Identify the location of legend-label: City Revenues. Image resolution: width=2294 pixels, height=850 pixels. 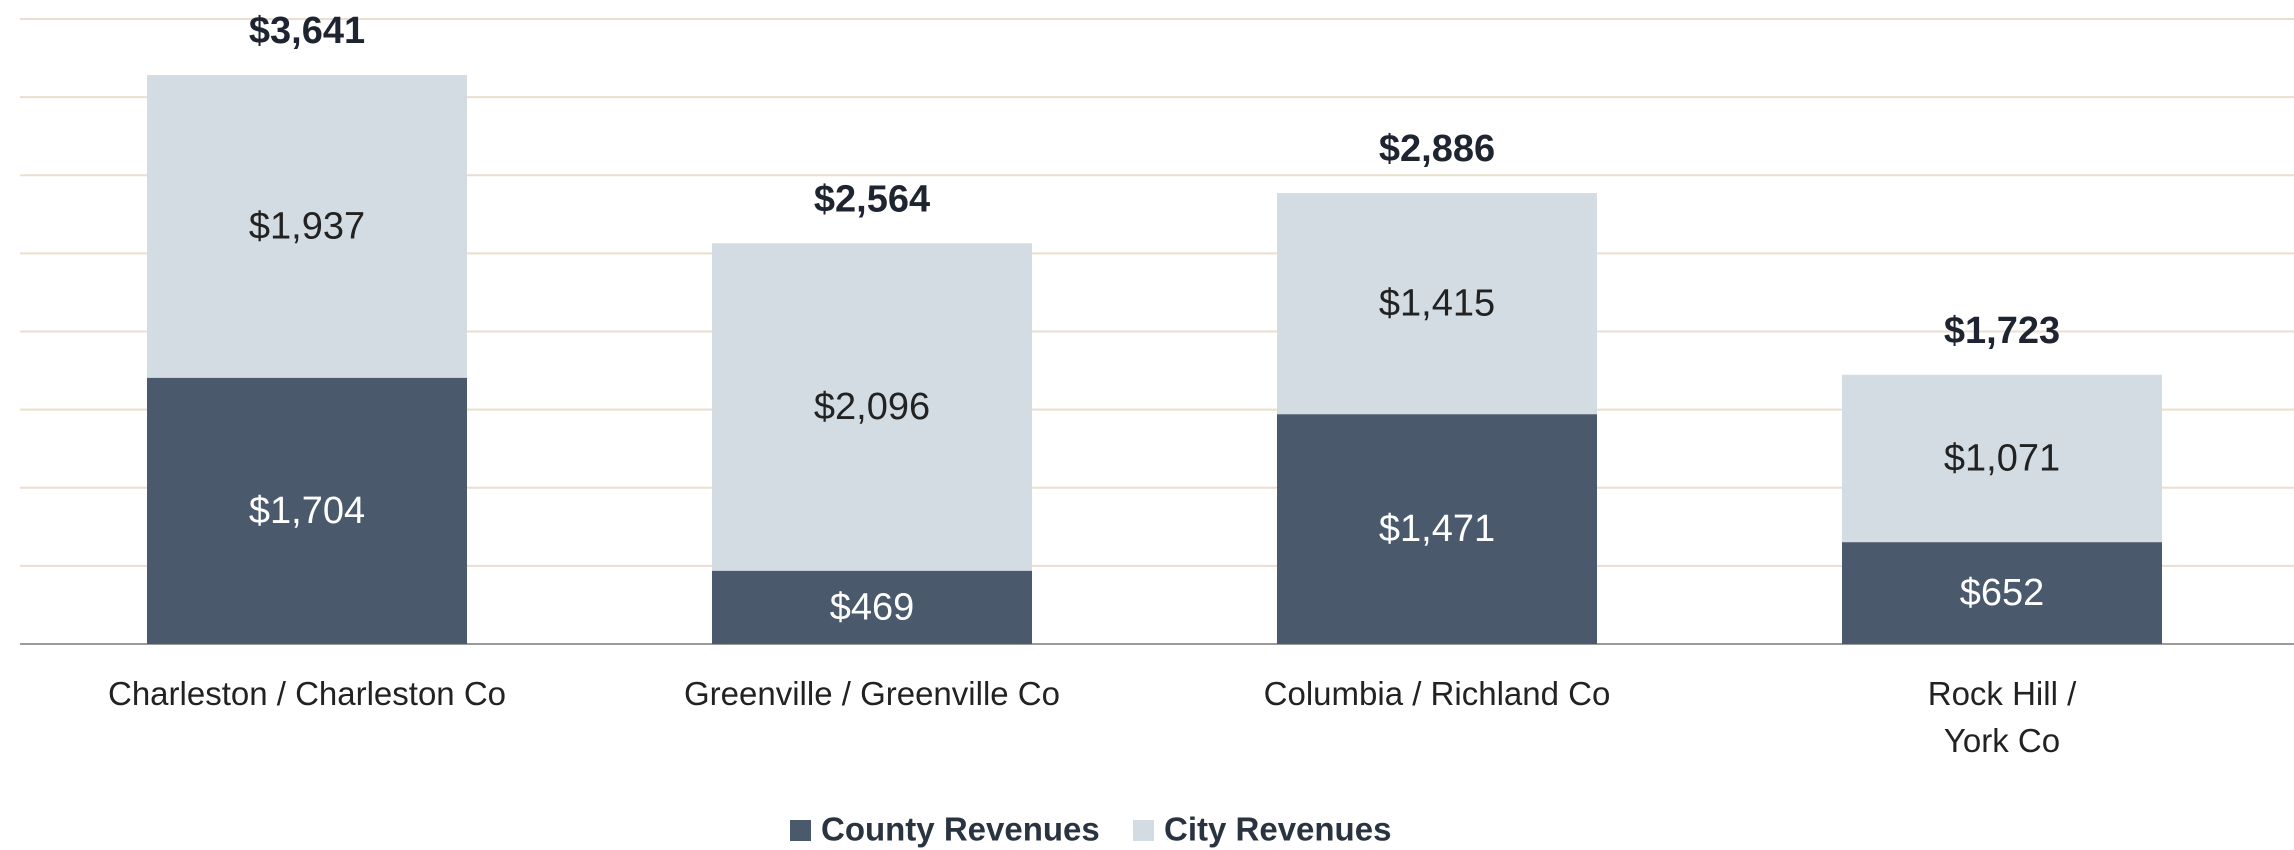
(1277, 829).